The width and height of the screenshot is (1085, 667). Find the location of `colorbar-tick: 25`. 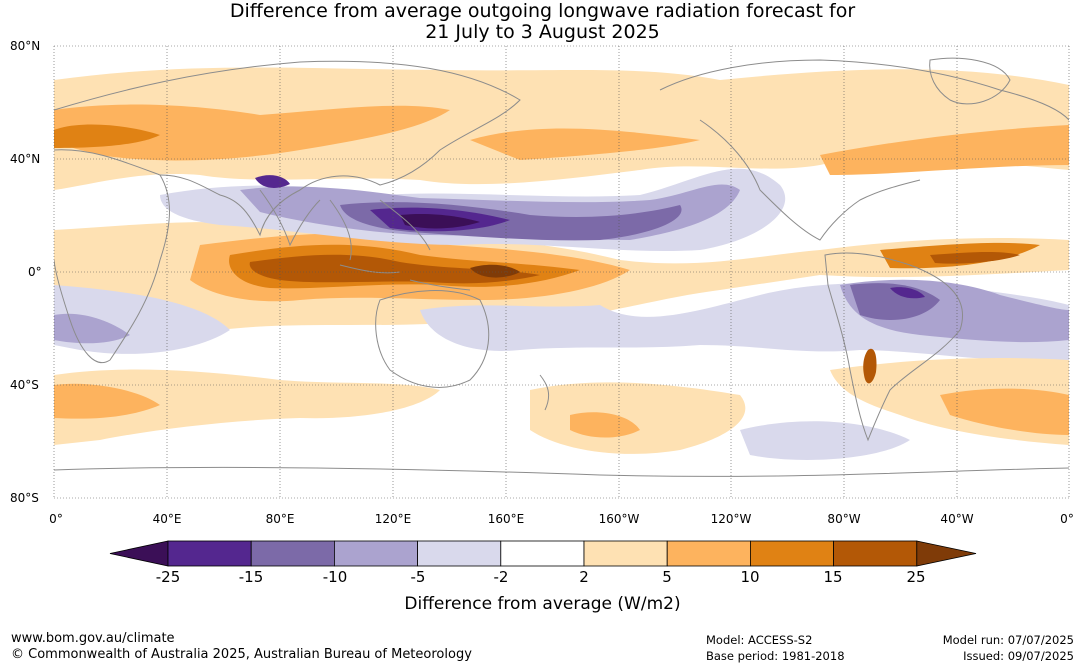

colorbar-tick: 25 is located at coordinates (916, 577).